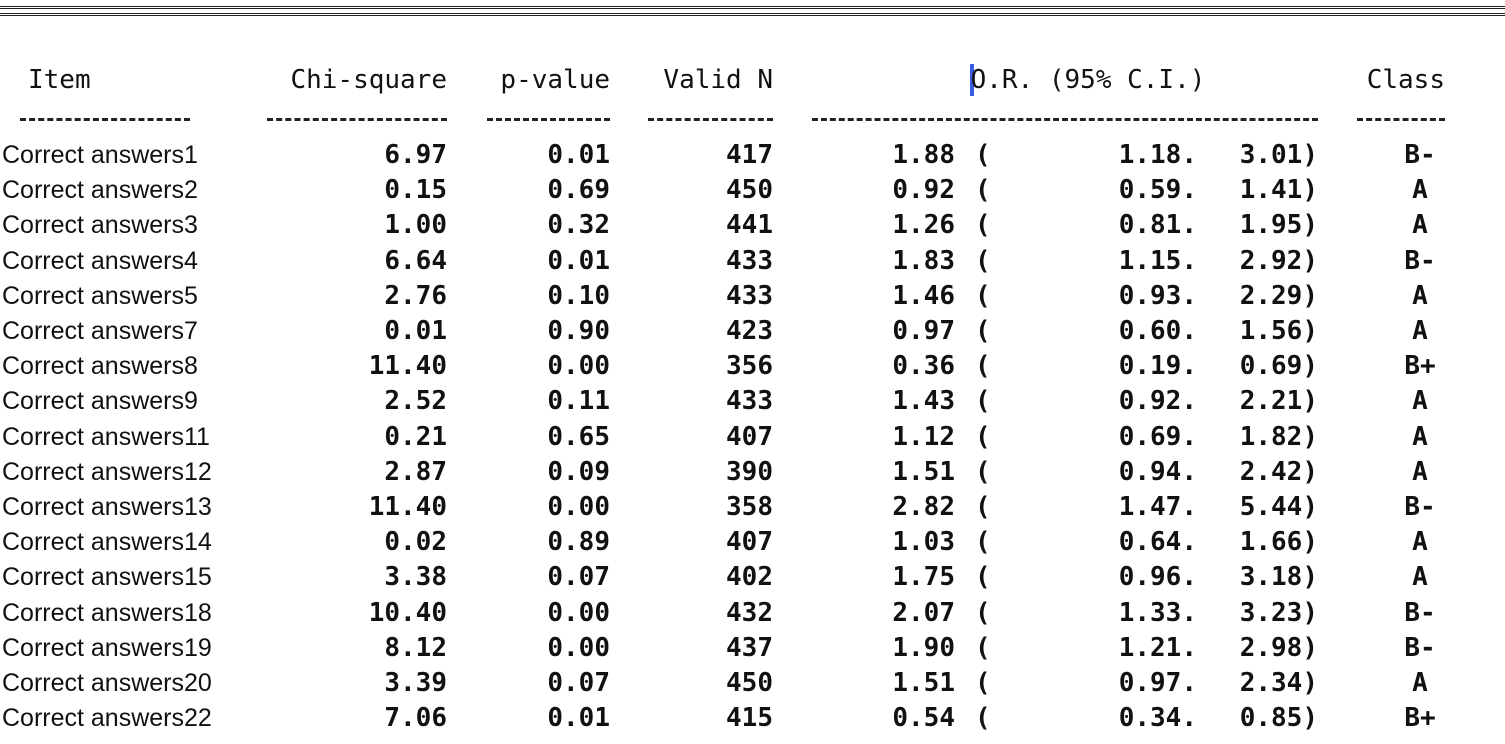  Describe the element at coordinates (100, 401) in the screenshot. I see `item-name: Correct answers9` at that location.